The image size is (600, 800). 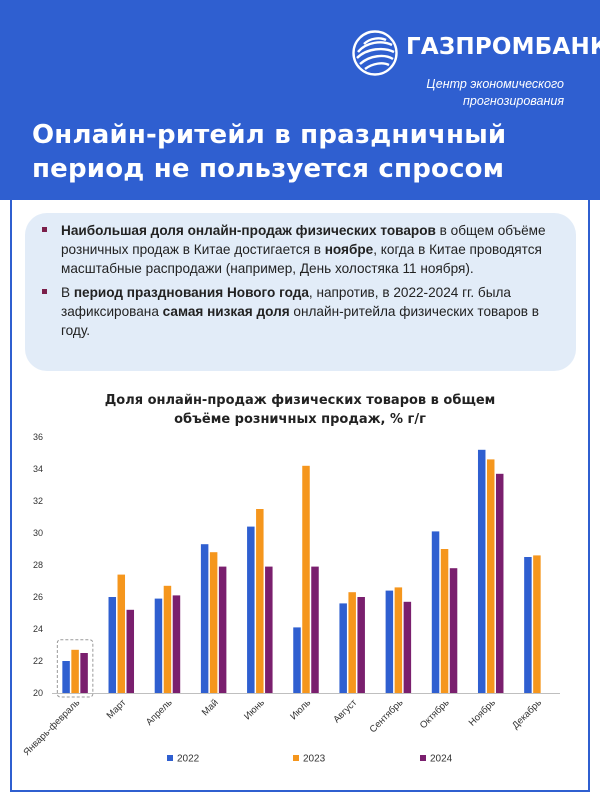 What do you see at coordinates (349, 249) in the screenshot?
I see `note-bold: ноябре` at bounding box center [349, 249].